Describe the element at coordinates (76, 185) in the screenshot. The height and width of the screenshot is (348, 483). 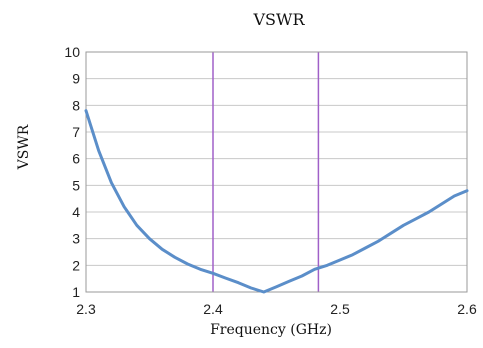
I see `y-tick-label: 5` at that location.